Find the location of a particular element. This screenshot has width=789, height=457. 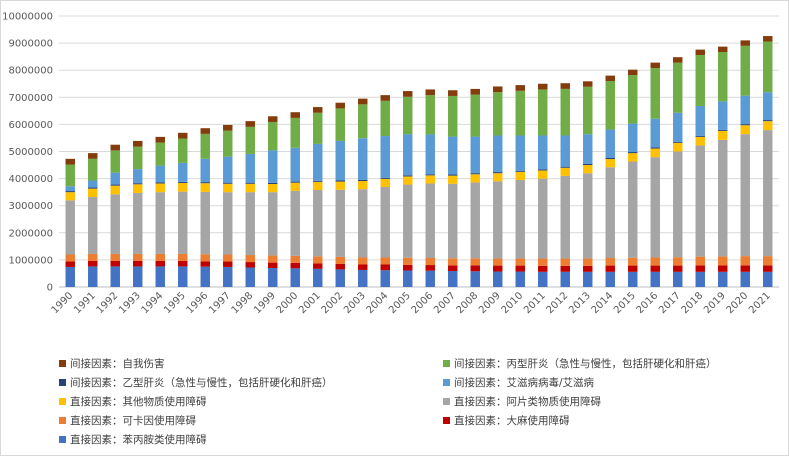

legend-item: 间接因素：艾滋病病毒/艾滋病 is located at coordinates (519, 382).